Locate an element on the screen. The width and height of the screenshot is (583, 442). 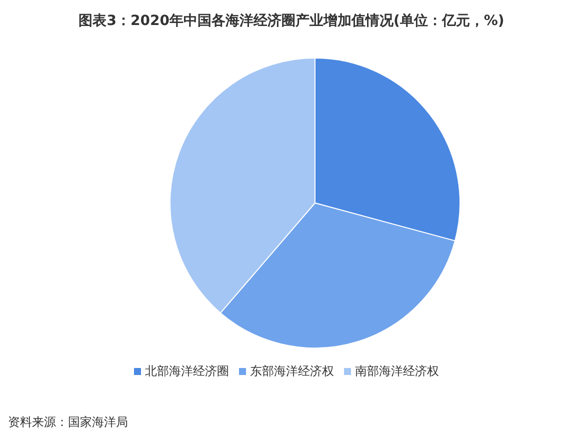
text: 资料来源：国家海洋局 is located at coordinates (68, 422).